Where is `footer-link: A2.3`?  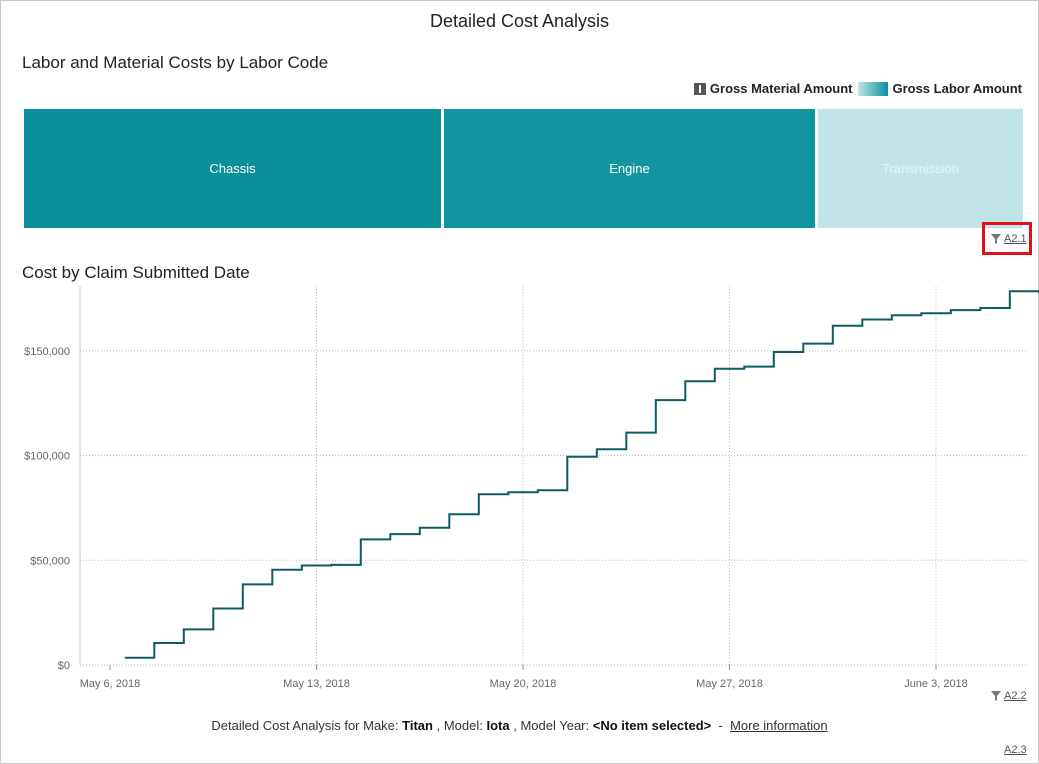 footer-link: A2.3 is located at coordinates (1015, 750).